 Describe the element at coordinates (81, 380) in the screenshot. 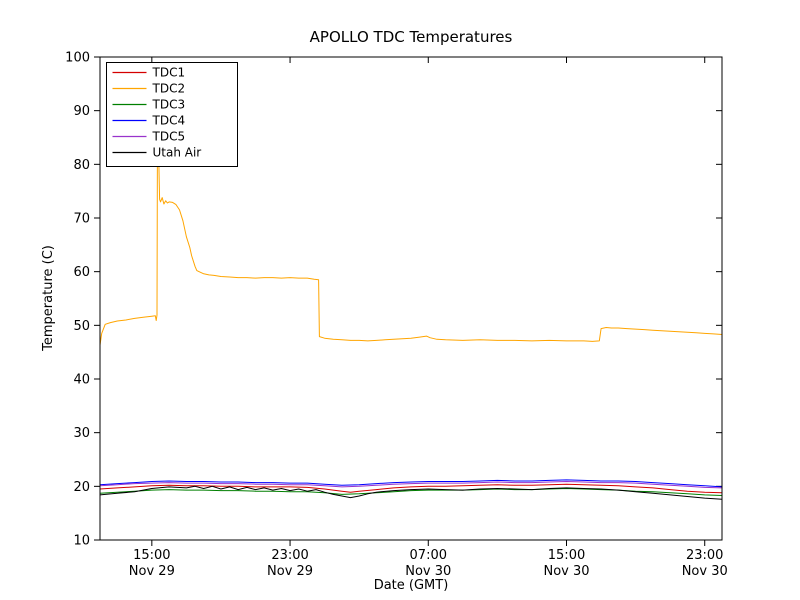

I see `y-tick-label: 40` at that location.